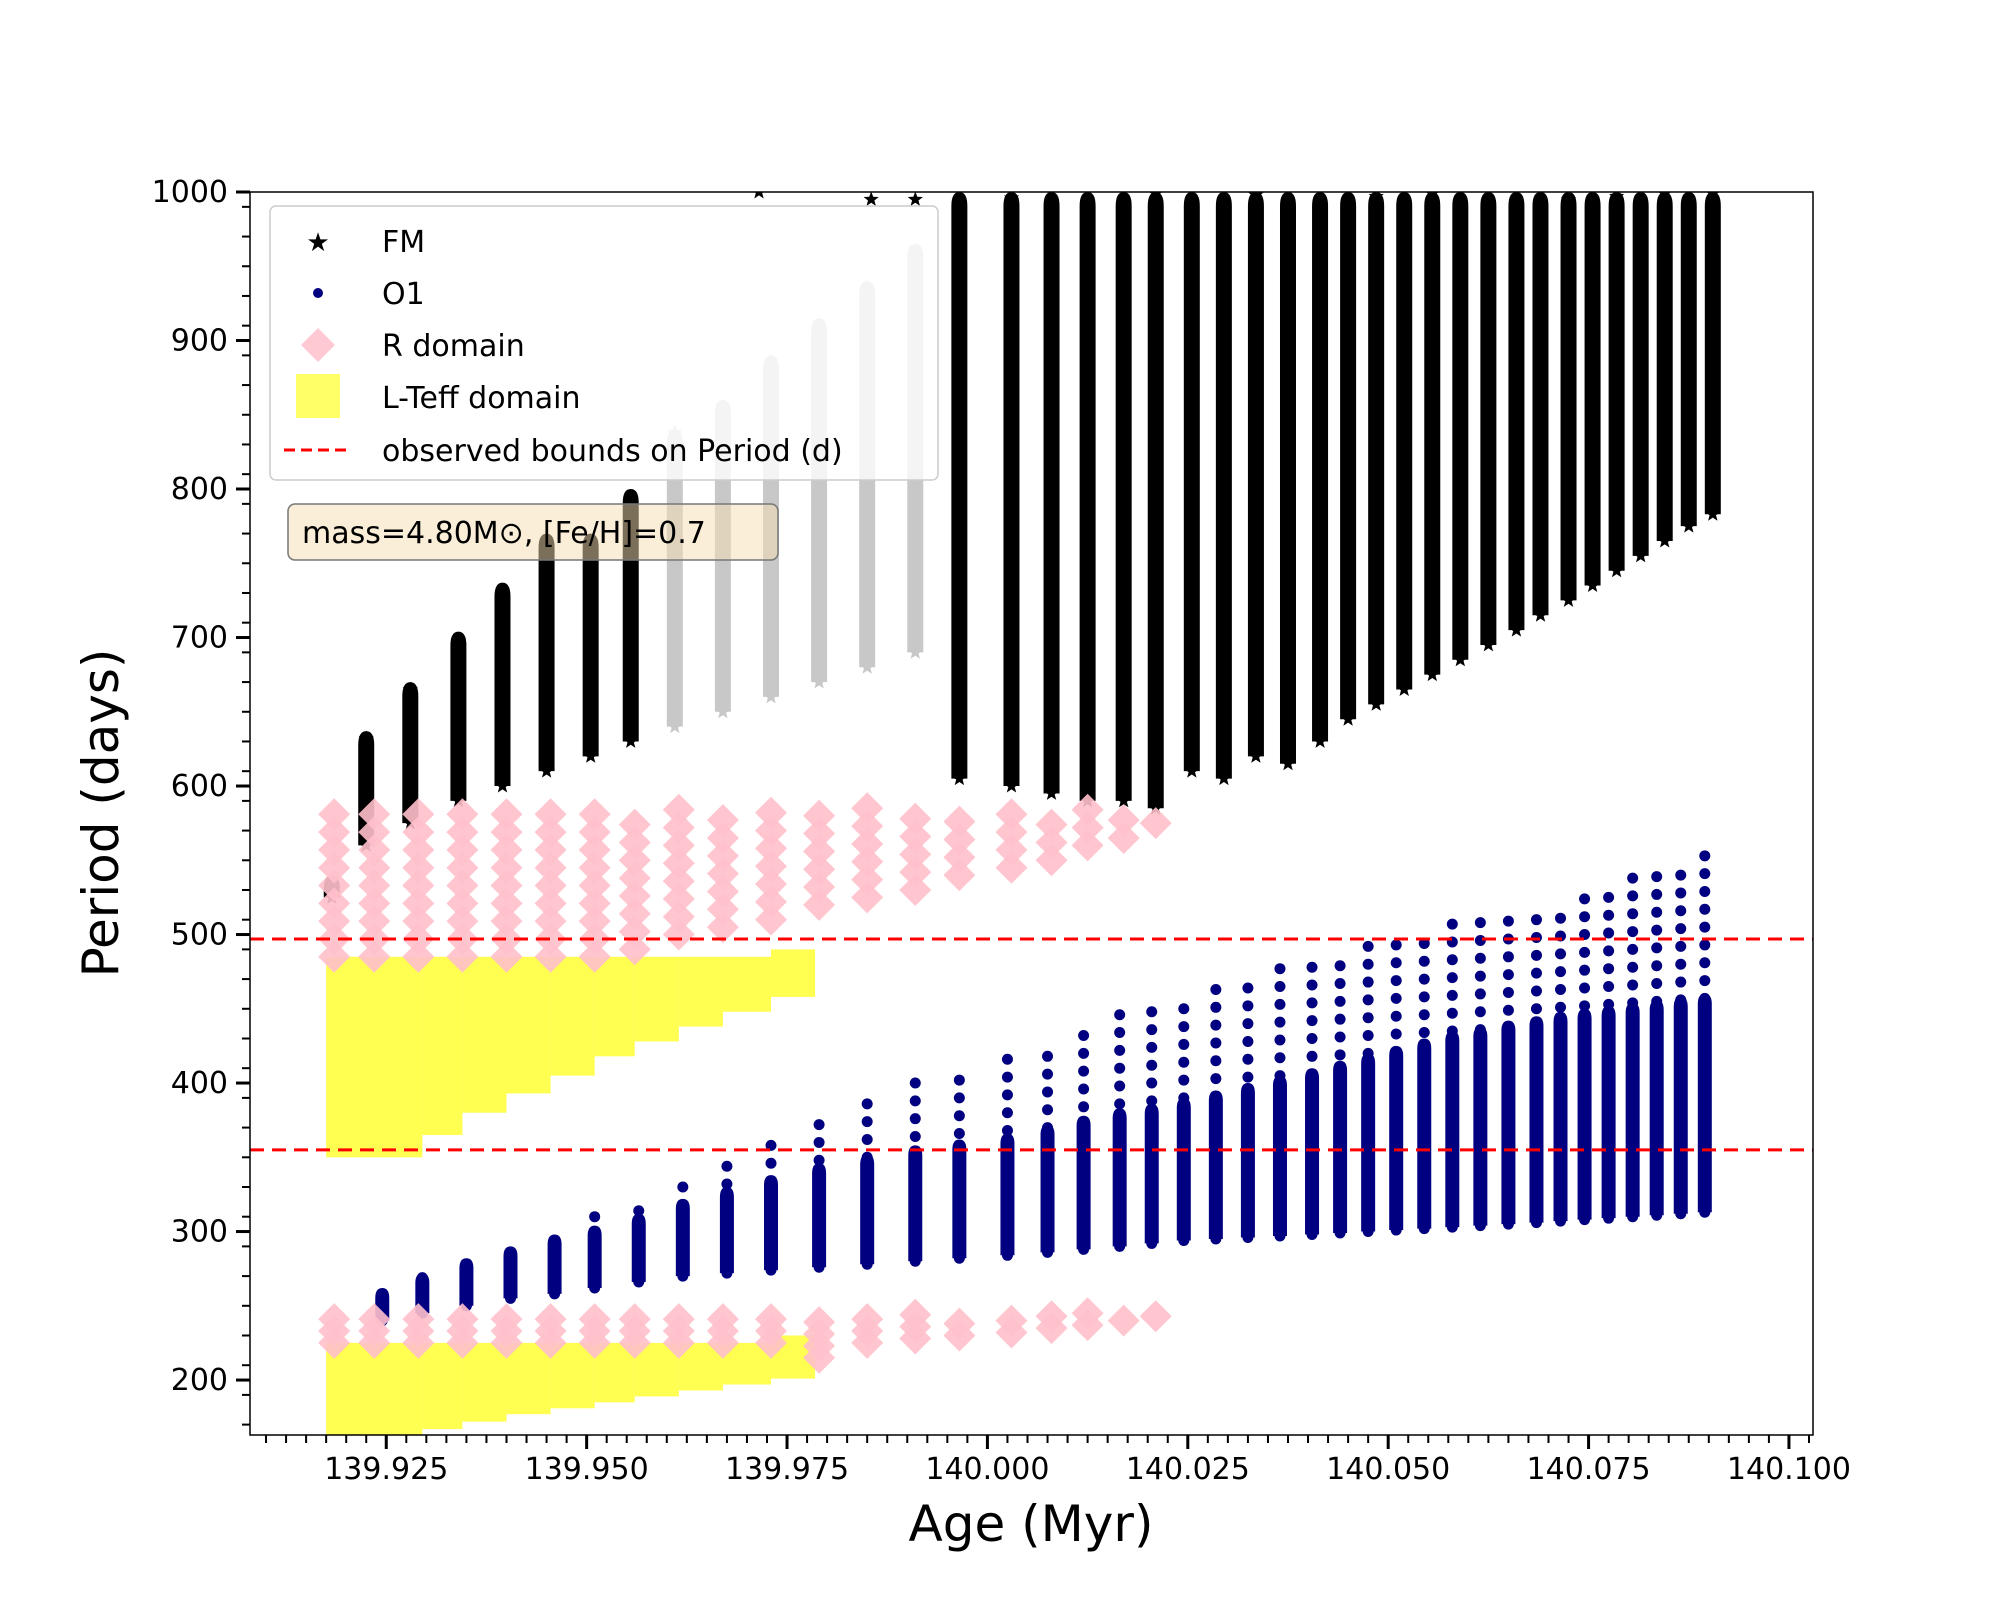 The image size is (2000, 1600). Describe the element at coordinates (199, 638) in the screenshot. I see `y-tick-label: 700` at that location.